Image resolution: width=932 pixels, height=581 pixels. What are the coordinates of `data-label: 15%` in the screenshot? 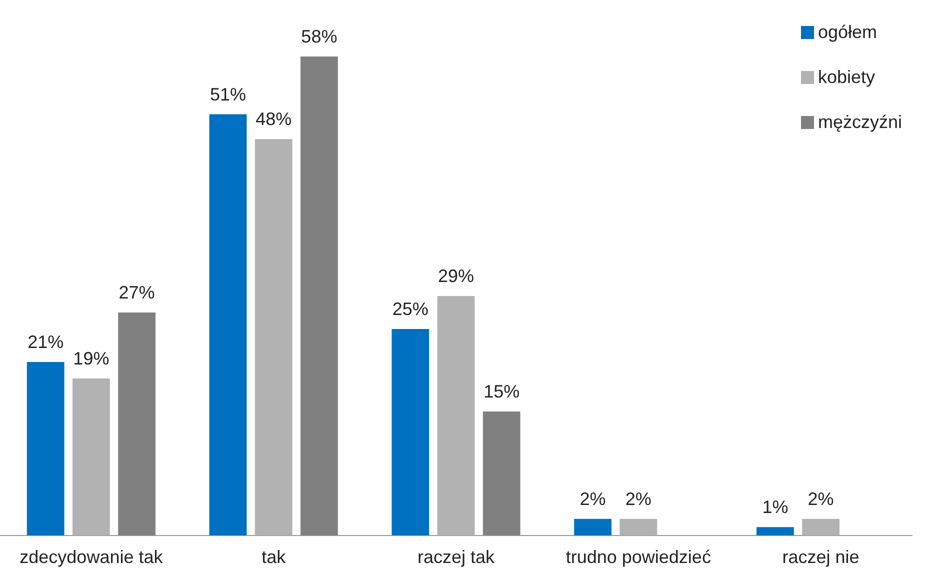 It's located at (502, 392).